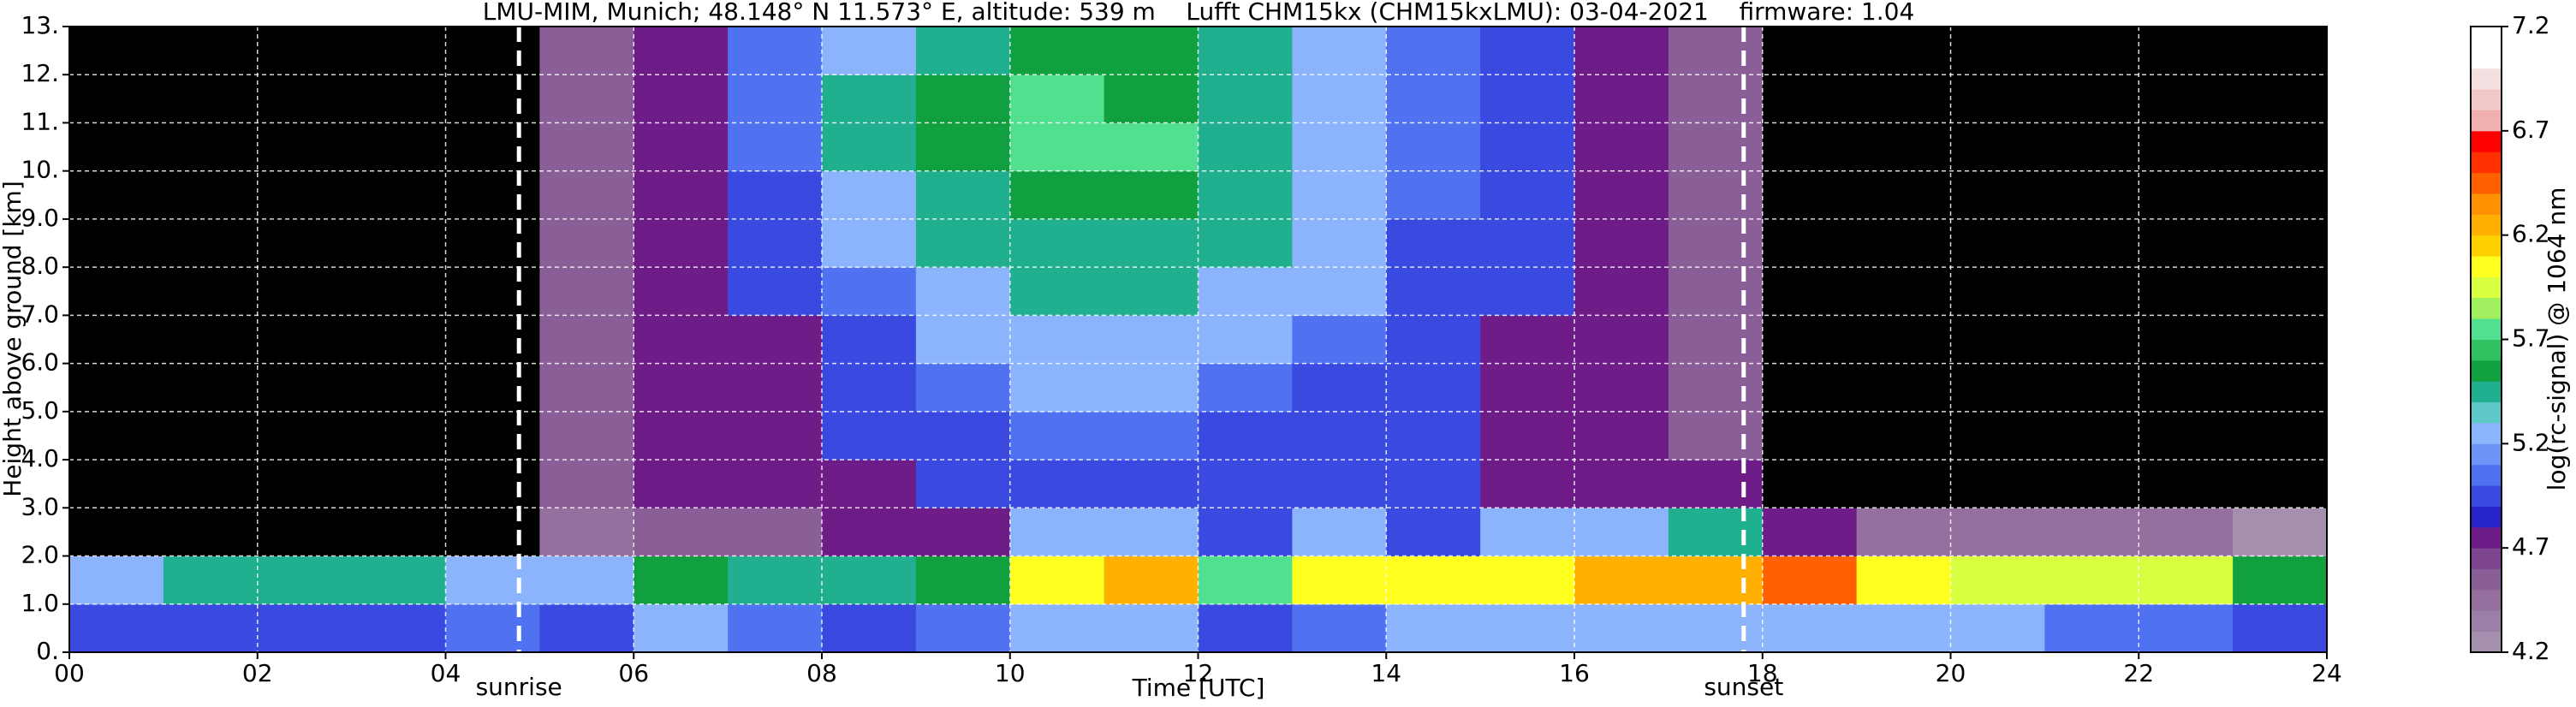 This screenshot has height=707, width=2576. I want to click on y-tick-label: 8.0, so click(40, 266).